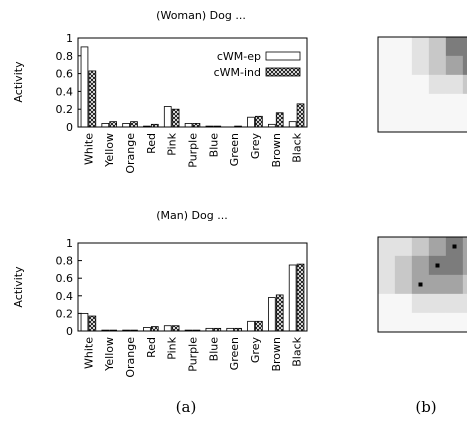 The width and height of the screenshot is (467, 428). I want to click on panel-label-b: (b), so click(425, 407).